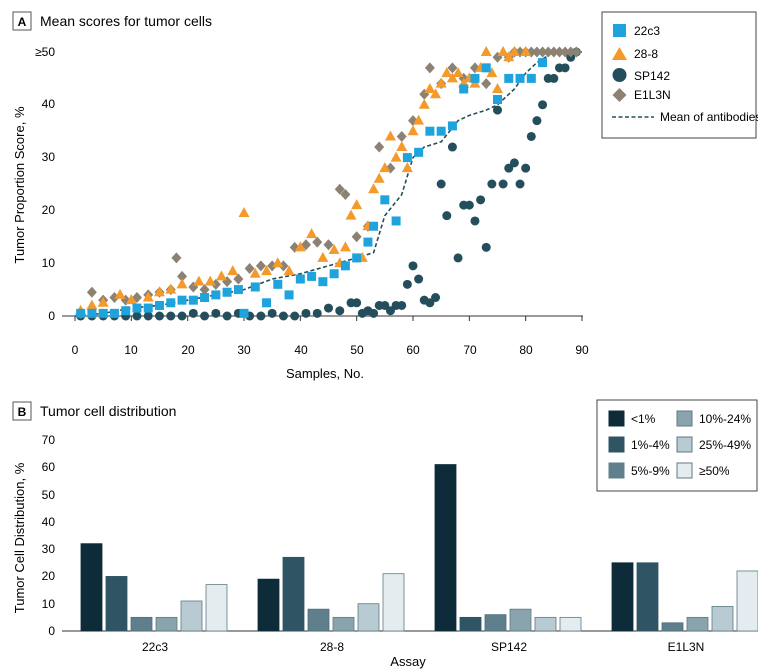 The image size is (758, 669). What do you see at coordinates (49, 440) in the screenshot?
I see `b-ytick-label: 70` at bounding box center [49, 440].